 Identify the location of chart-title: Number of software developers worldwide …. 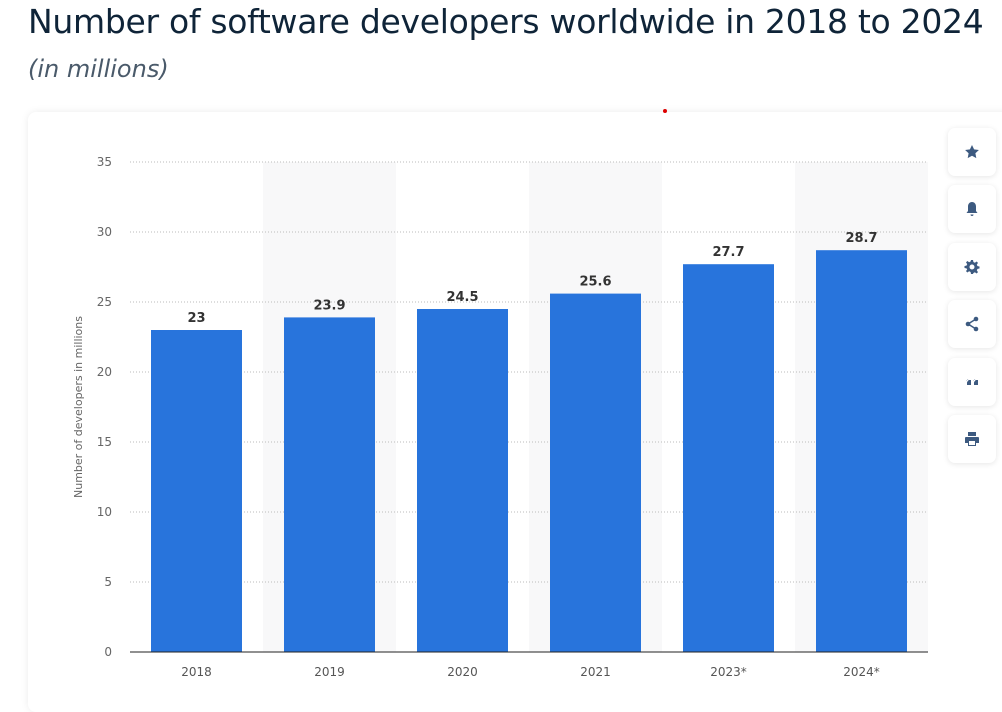
(506, 21).